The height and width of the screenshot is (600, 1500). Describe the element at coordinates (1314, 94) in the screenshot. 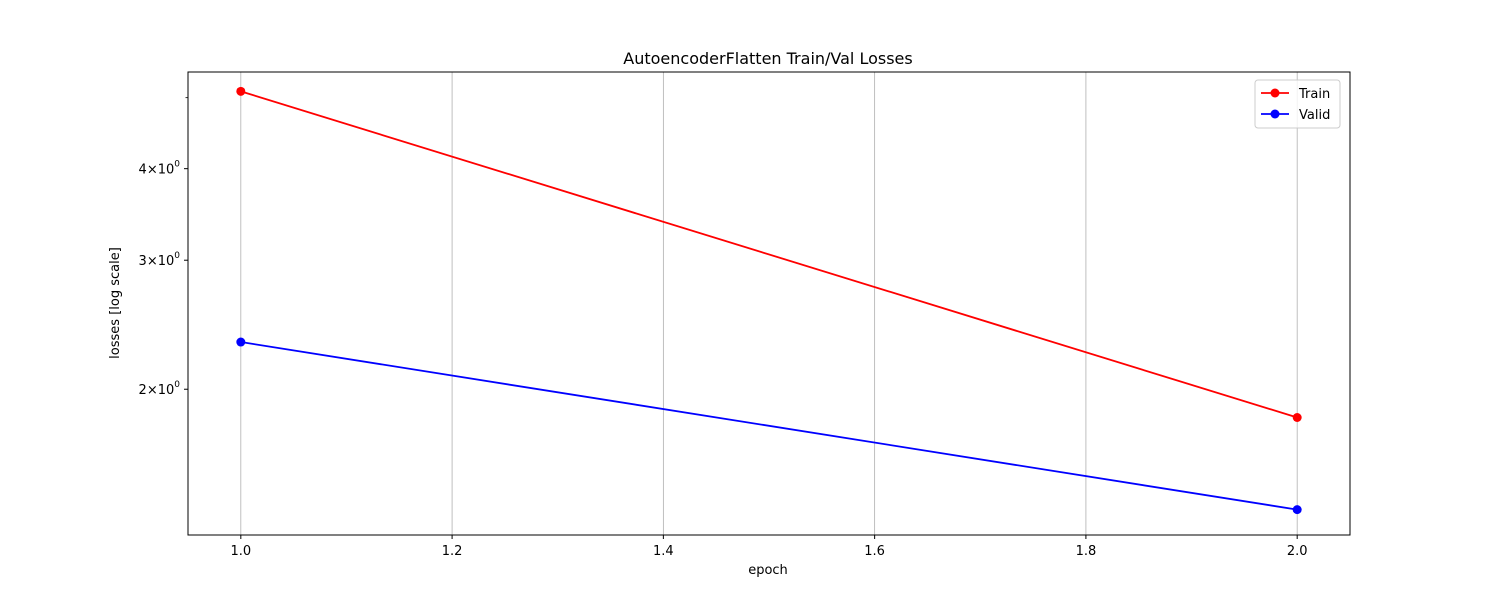

I see `legend-train-label: Train` at that location.